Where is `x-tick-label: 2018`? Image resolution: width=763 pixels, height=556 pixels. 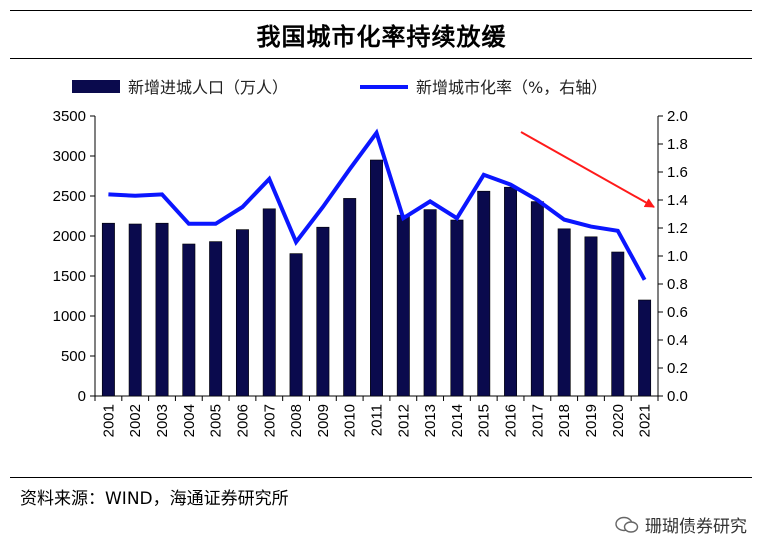
x-tick-label: 2018 is located at coordinates (564, 420).